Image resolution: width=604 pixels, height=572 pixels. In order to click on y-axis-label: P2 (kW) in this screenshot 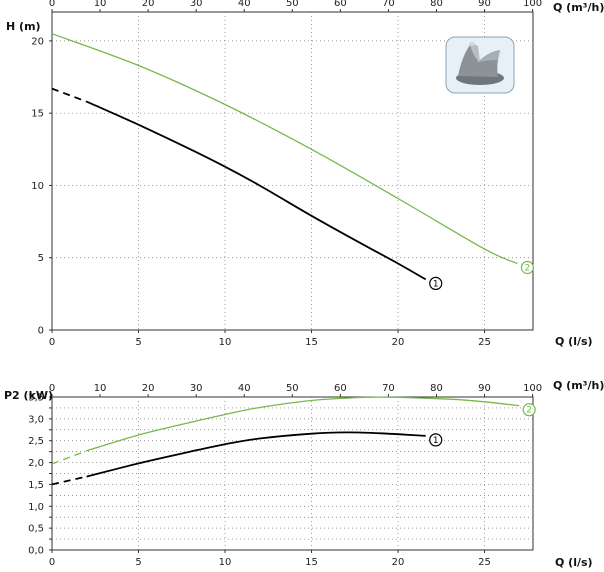, I will do `click(28, 395)`.